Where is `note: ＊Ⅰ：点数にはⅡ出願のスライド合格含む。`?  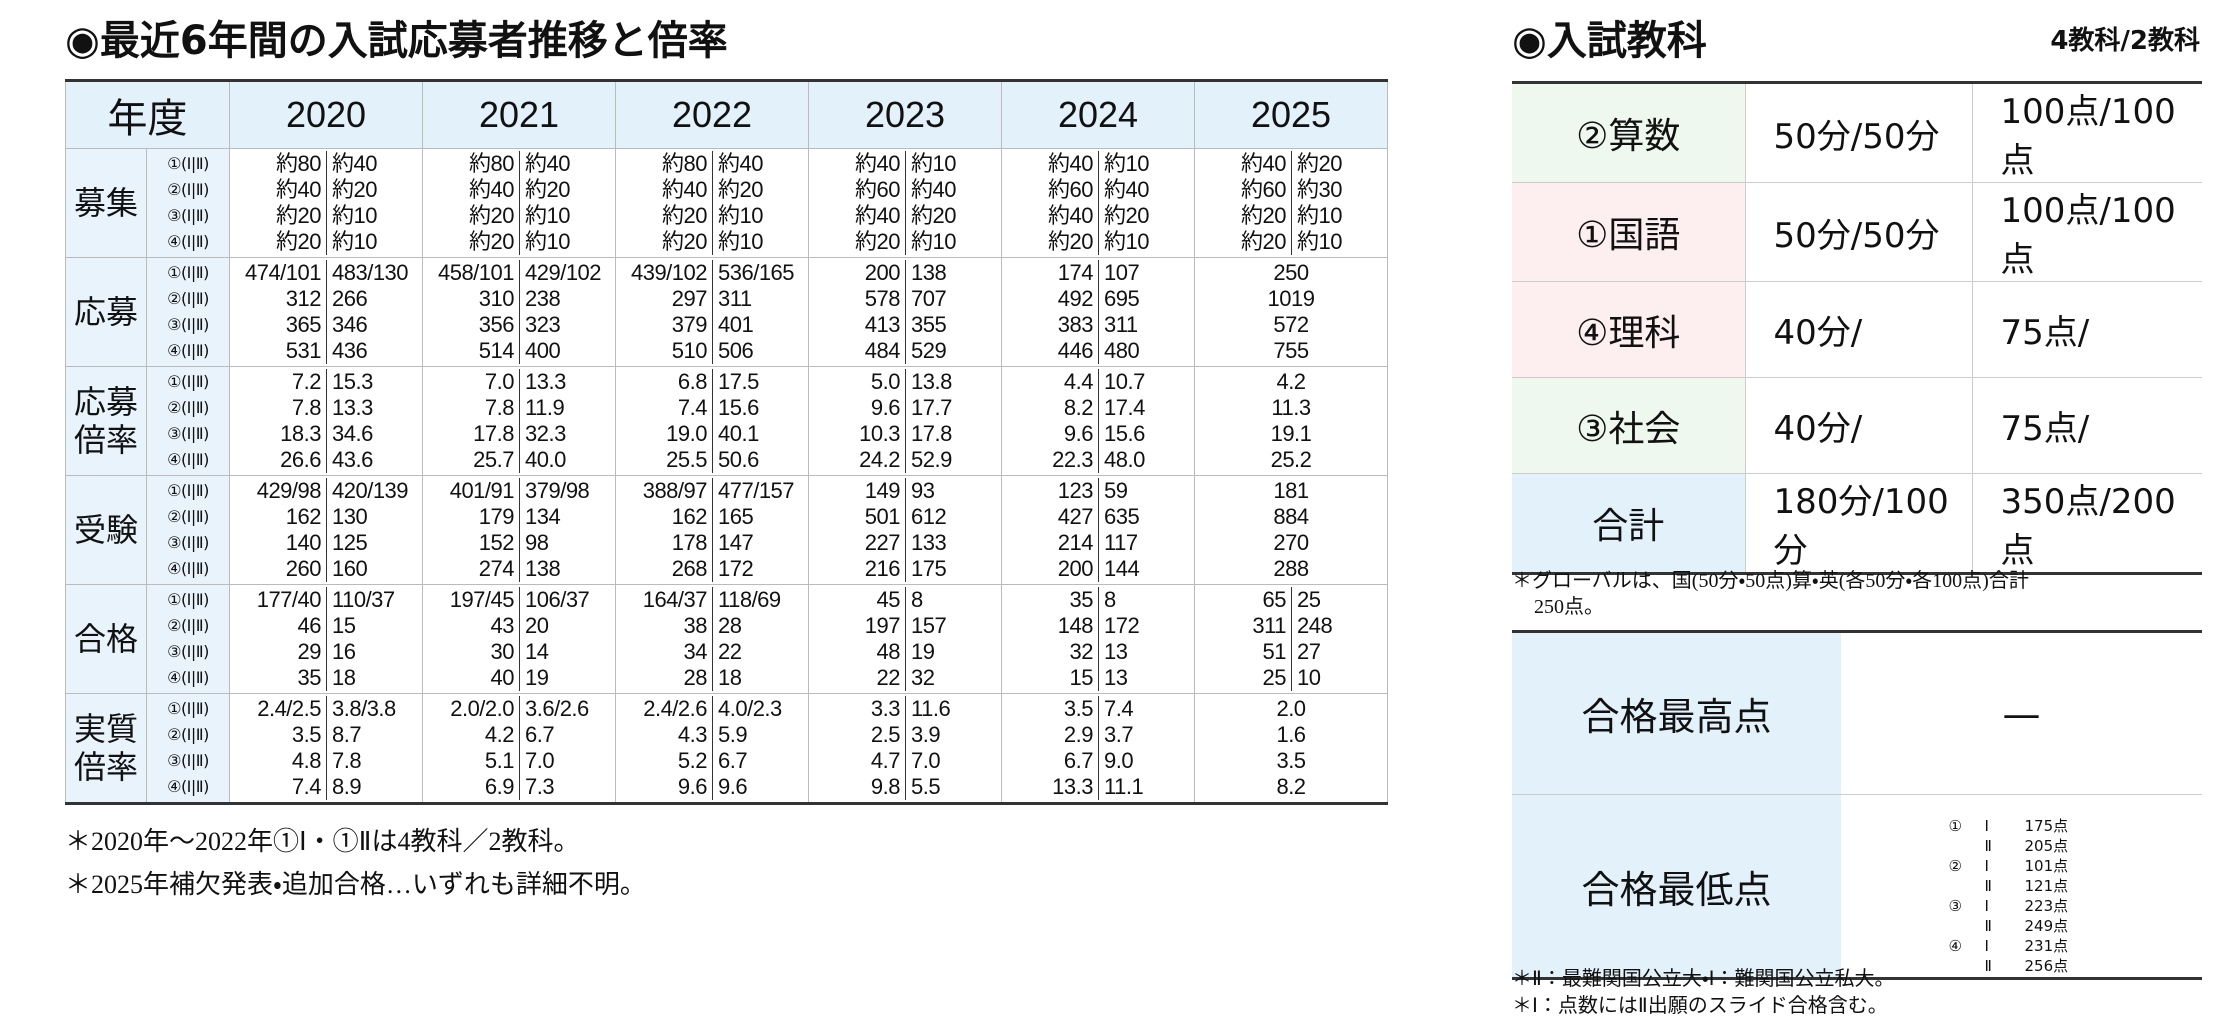 note: ＊Ⅰ：点数にはⅡ出願のスライド合格含む。 is located at coordinates (1700, 1006).